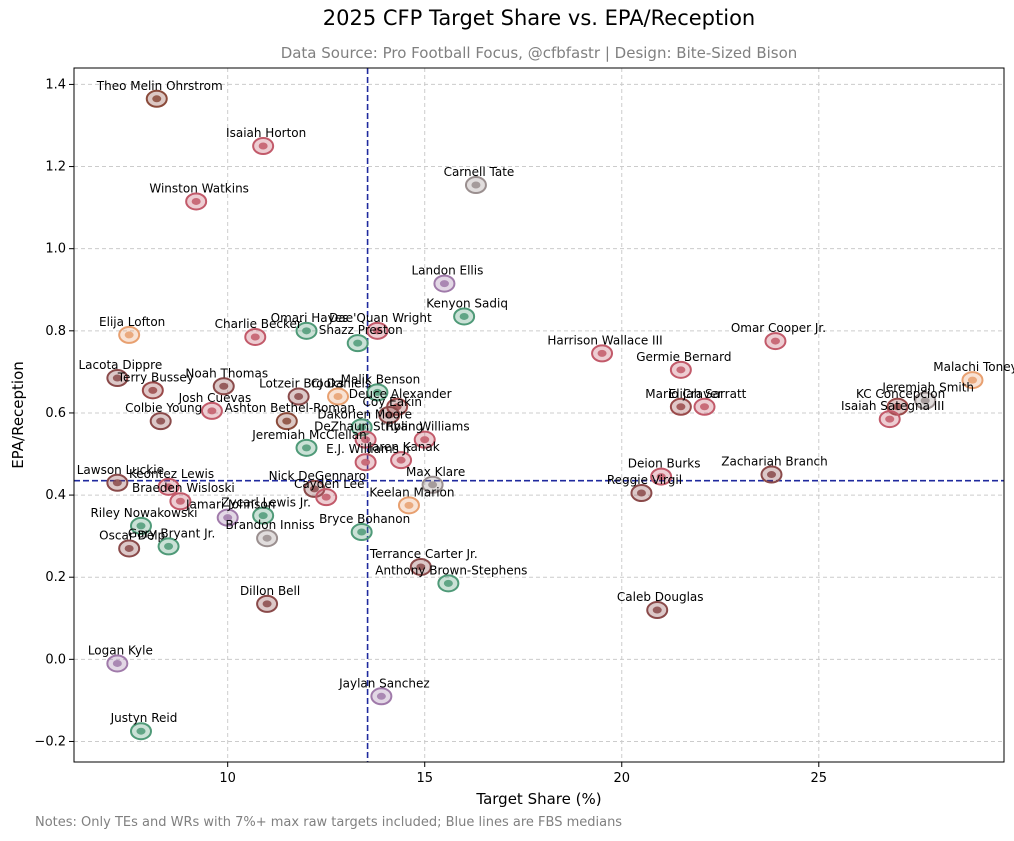 The height and width of the screenshot is (841, 1014). Describe the element at coordinates (683, 357) in the screenshot. I see `point-label: Germie Bernard` at that location.